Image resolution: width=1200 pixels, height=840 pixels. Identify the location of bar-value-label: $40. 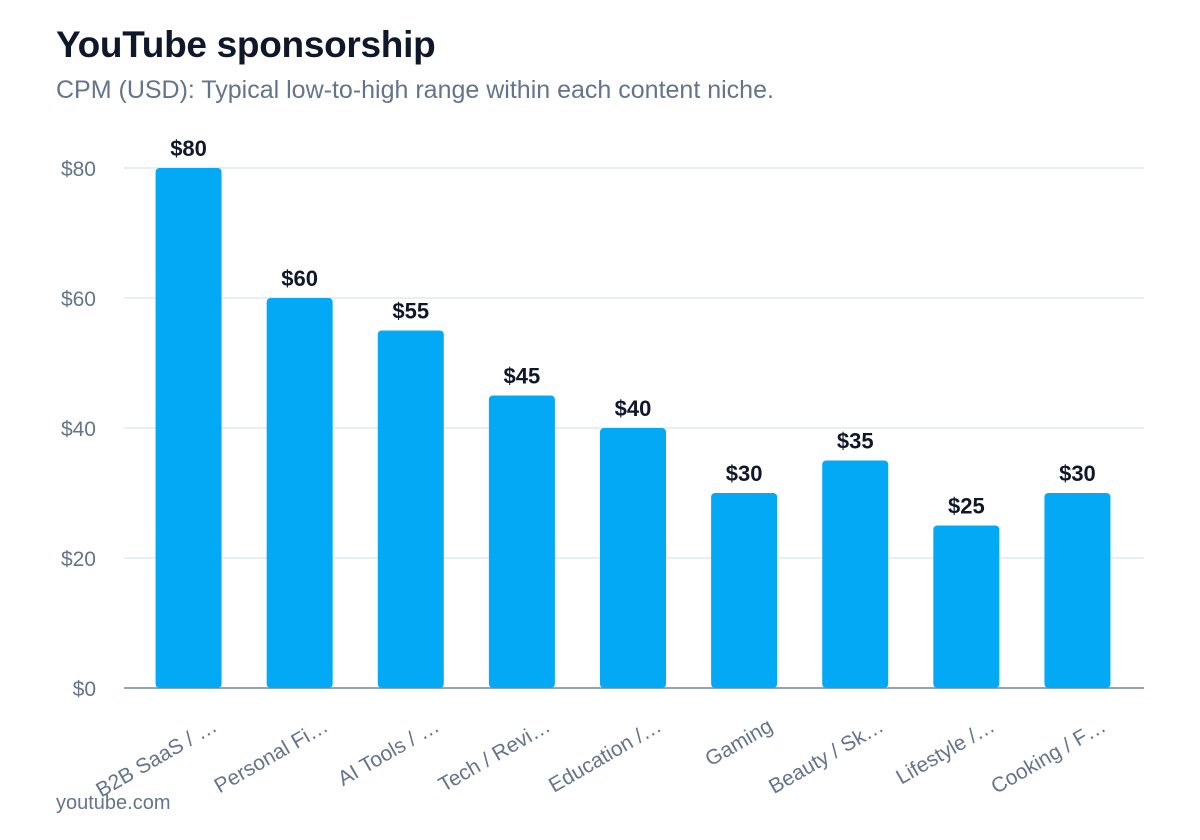
(633, 408).